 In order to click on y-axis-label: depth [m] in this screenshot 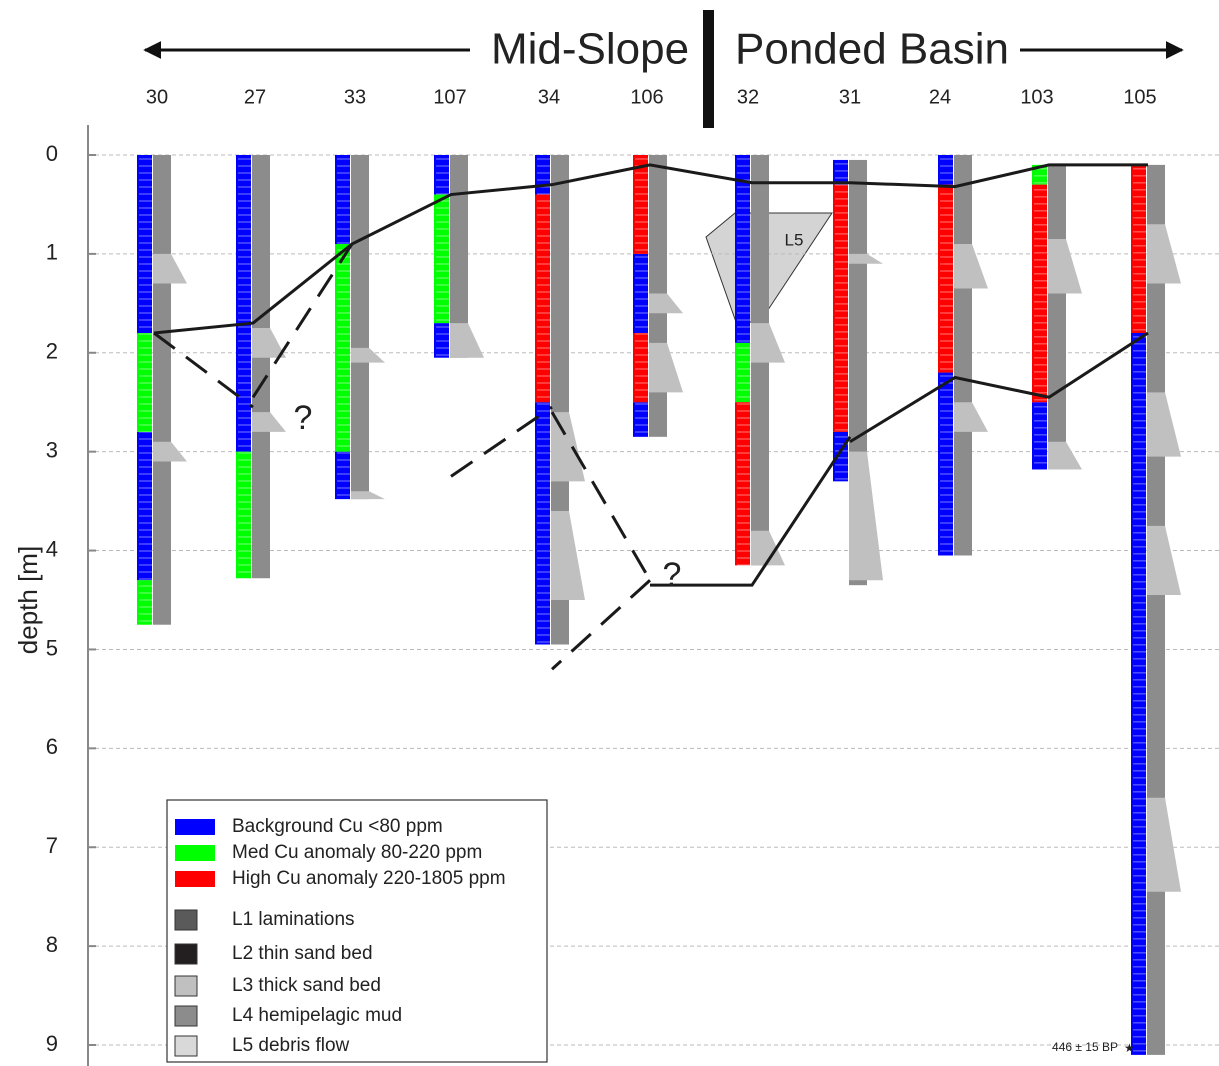, I will do `click(28, 600)`.